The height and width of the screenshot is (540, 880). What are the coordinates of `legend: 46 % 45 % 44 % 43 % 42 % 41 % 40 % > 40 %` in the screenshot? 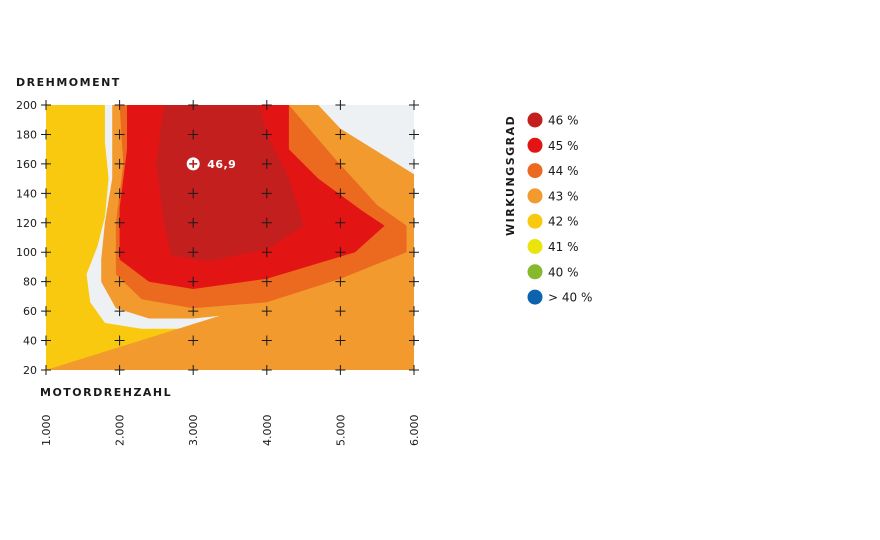 It's located at (559, 208).